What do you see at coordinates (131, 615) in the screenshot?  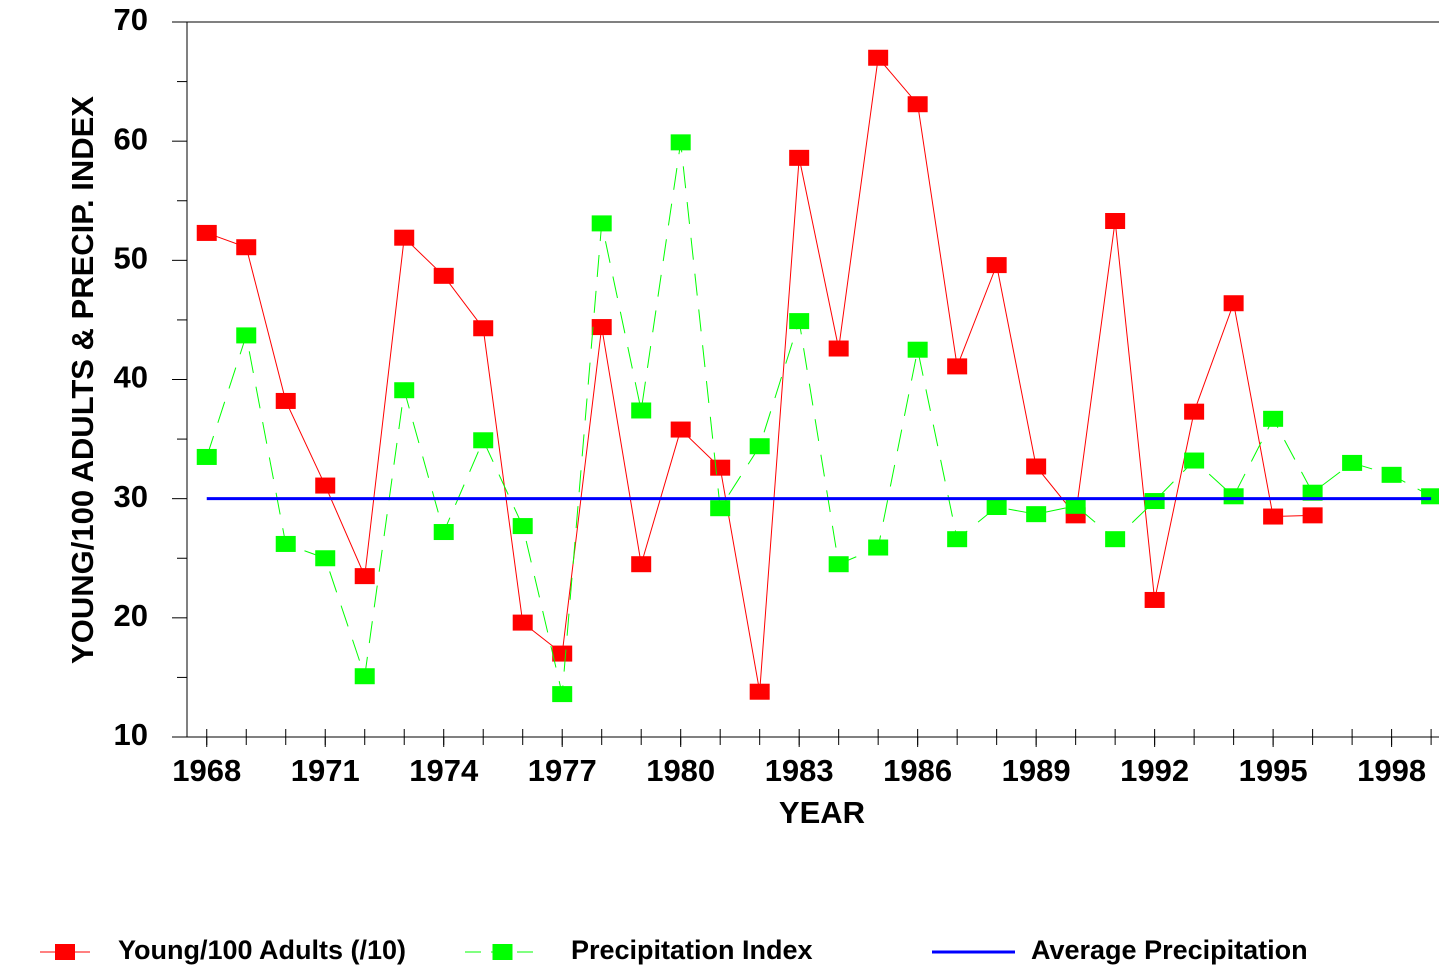 I see `y-tick-label: 20` at bounding box center [131, 615].